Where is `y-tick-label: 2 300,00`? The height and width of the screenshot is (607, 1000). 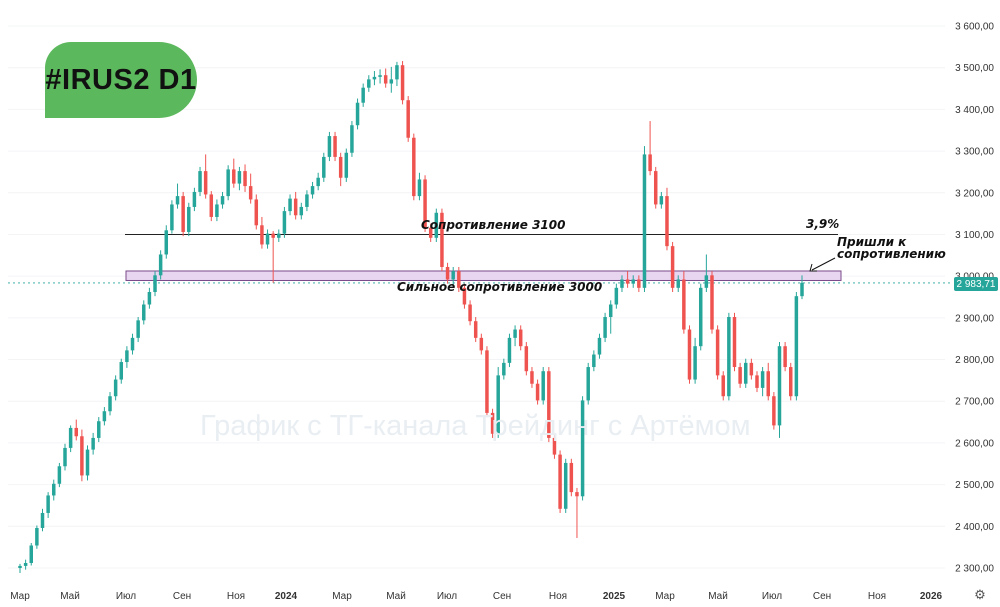 y-tick-label: 2 300,00 is located at coordinates (974, 569).